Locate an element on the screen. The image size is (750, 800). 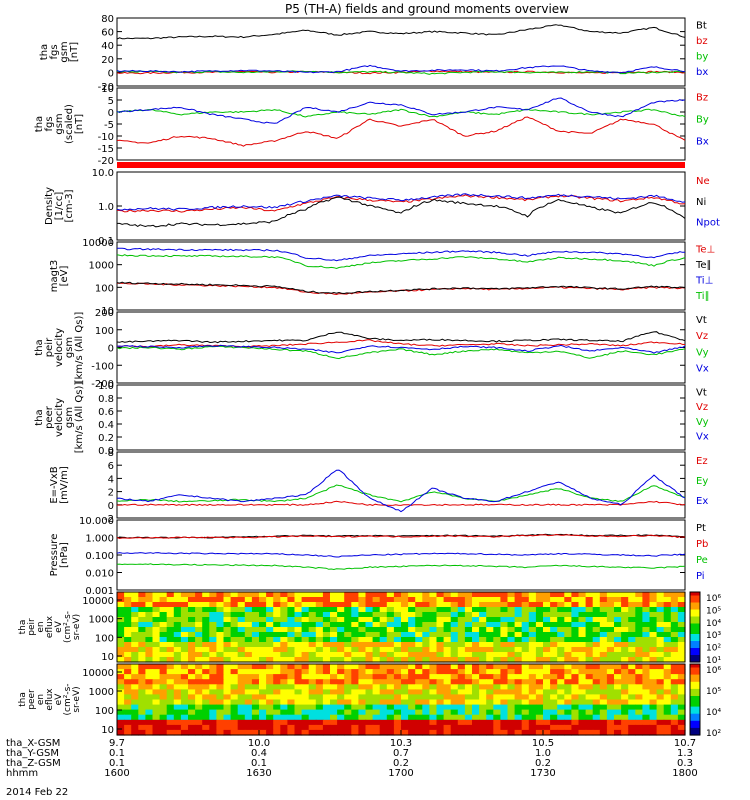
y-tick-label: 0 is located at coordinates (111, 73).